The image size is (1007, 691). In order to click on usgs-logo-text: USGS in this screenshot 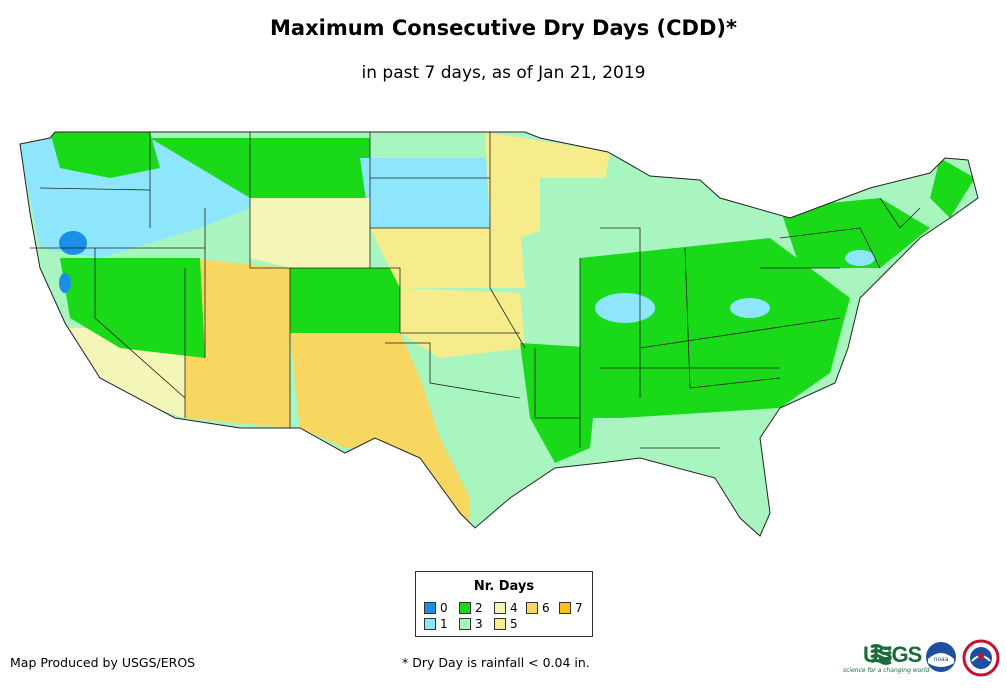, I will do `click(892, 654)`.